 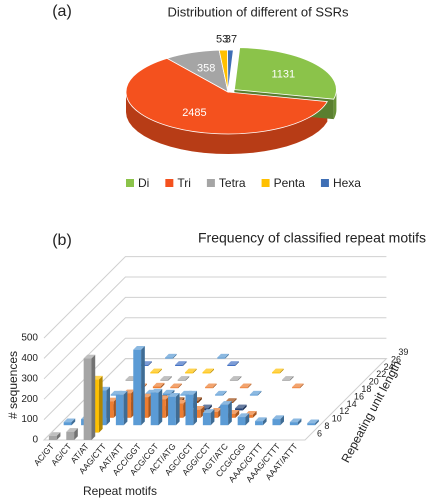 What do you see at coordinates (29, 338) in the screenshot?
I see `y-tick-label: 500` at bounding box center [29, 338].